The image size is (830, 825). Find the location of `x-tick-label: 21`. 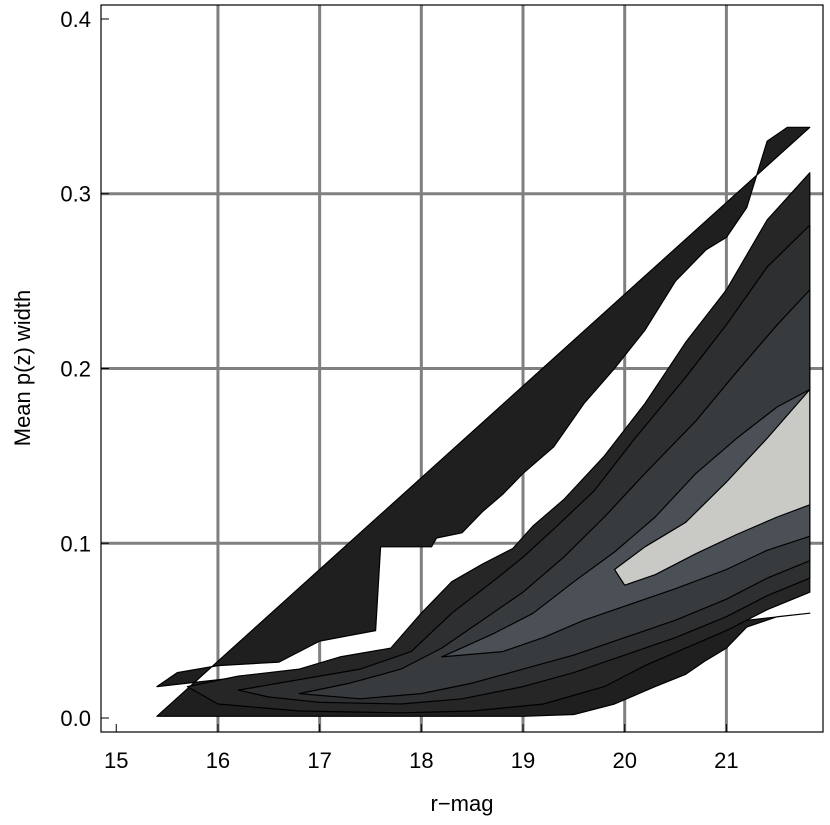

x-tick-label: 21 is located at coordinates (726, 760).